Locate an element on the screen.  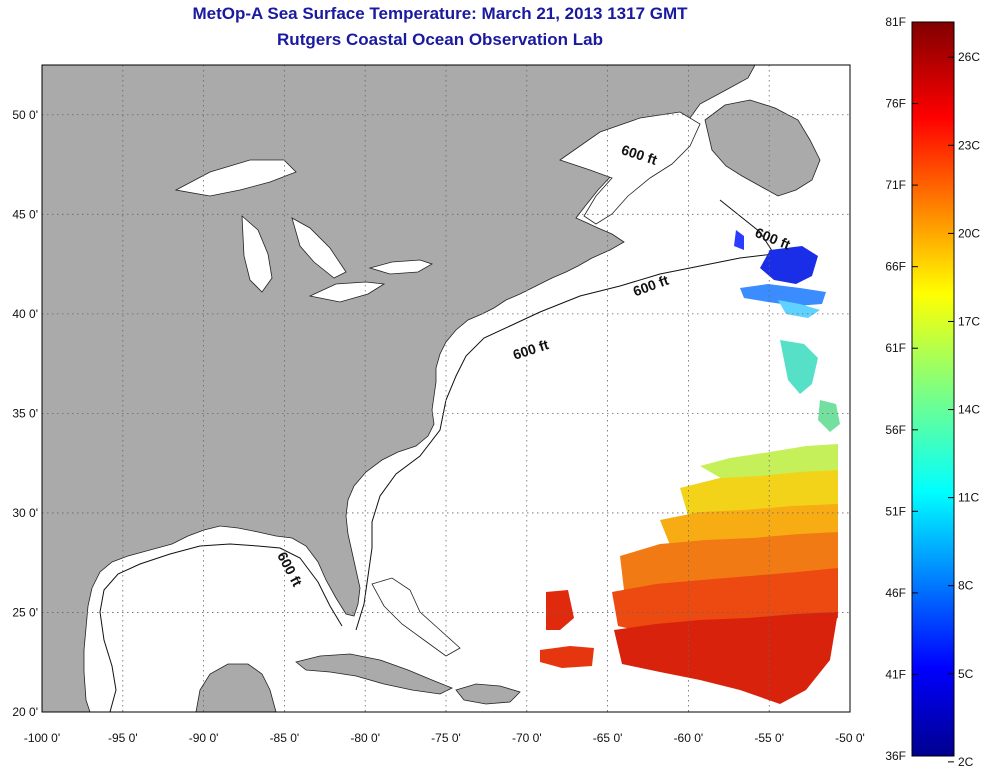
colorbar-fahrenheit-label: 46F is located at coordinates (895, 593).